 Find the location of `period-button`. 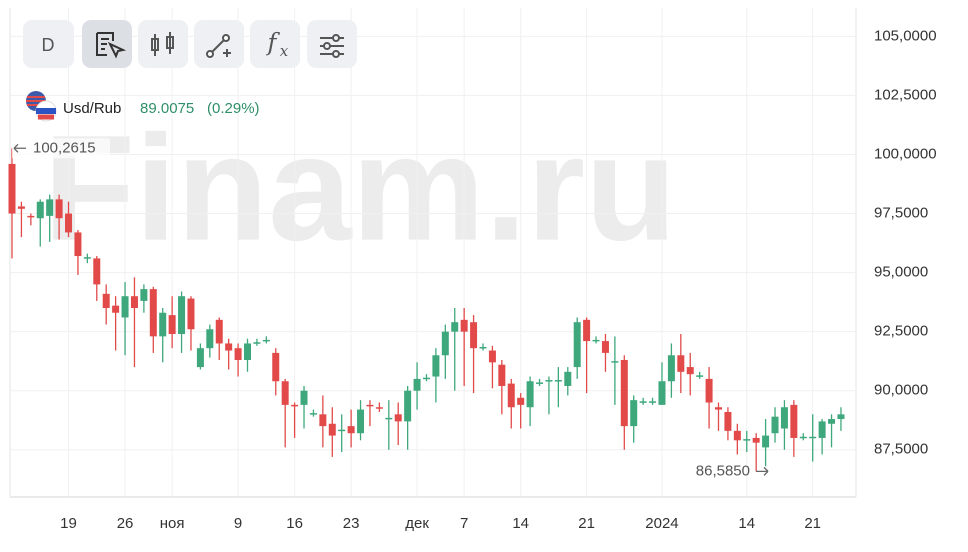

period-button is located at coordinates (48, 44).